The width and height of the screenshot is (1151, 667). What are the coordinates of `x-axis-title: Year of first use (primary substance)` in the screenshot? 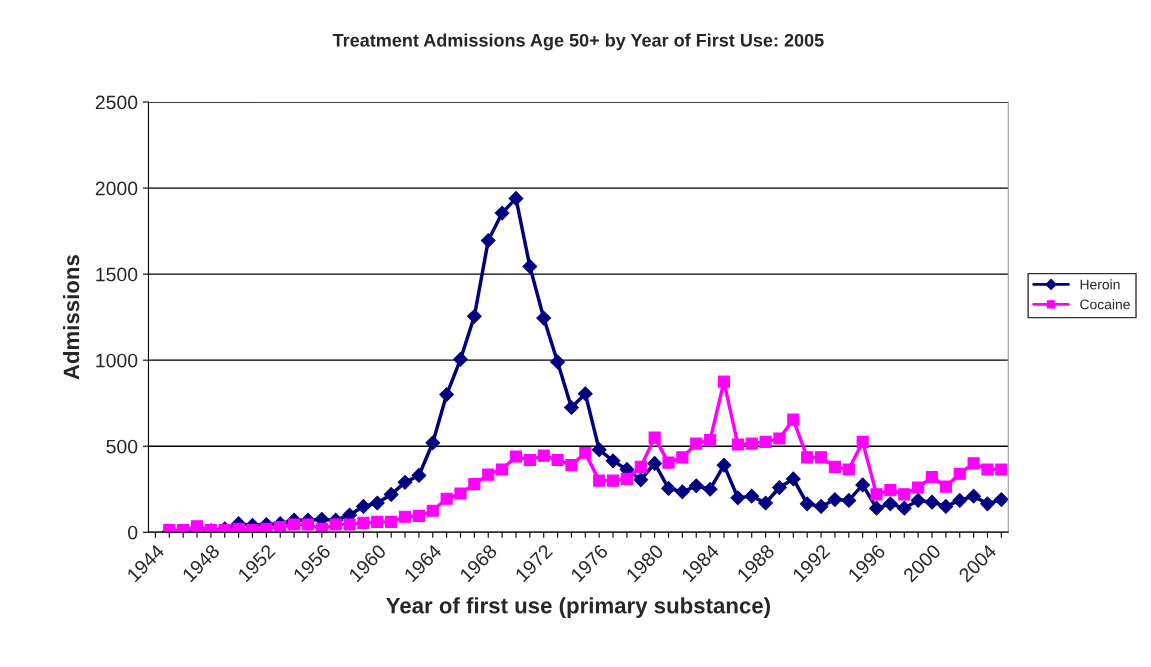 It's located at (578, 607).